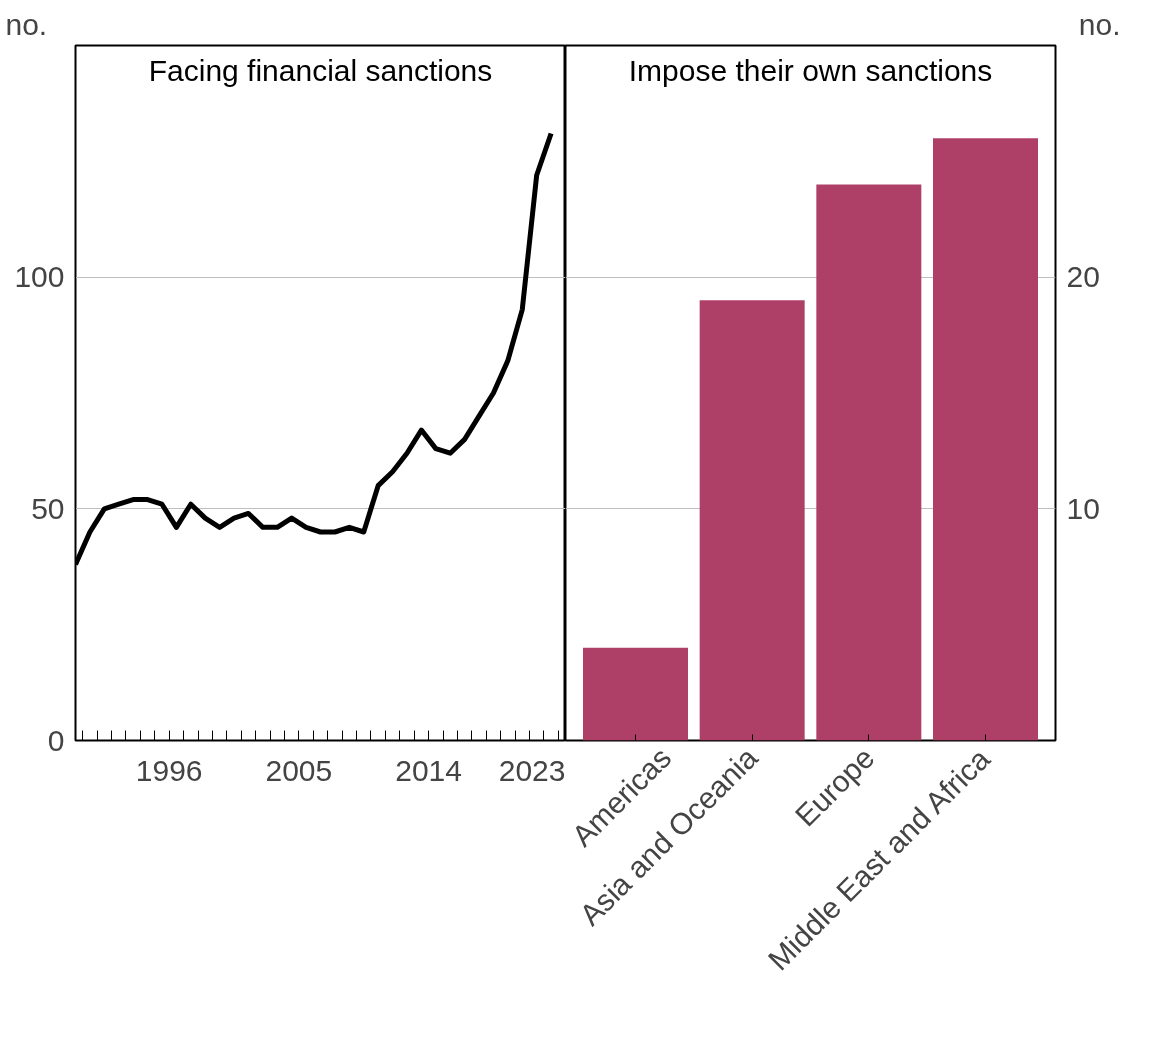  What do you see at coordinates (1083, 277) in the screenshot?
I see `y-tick-label: 20` at bounding box center [1083, 277].